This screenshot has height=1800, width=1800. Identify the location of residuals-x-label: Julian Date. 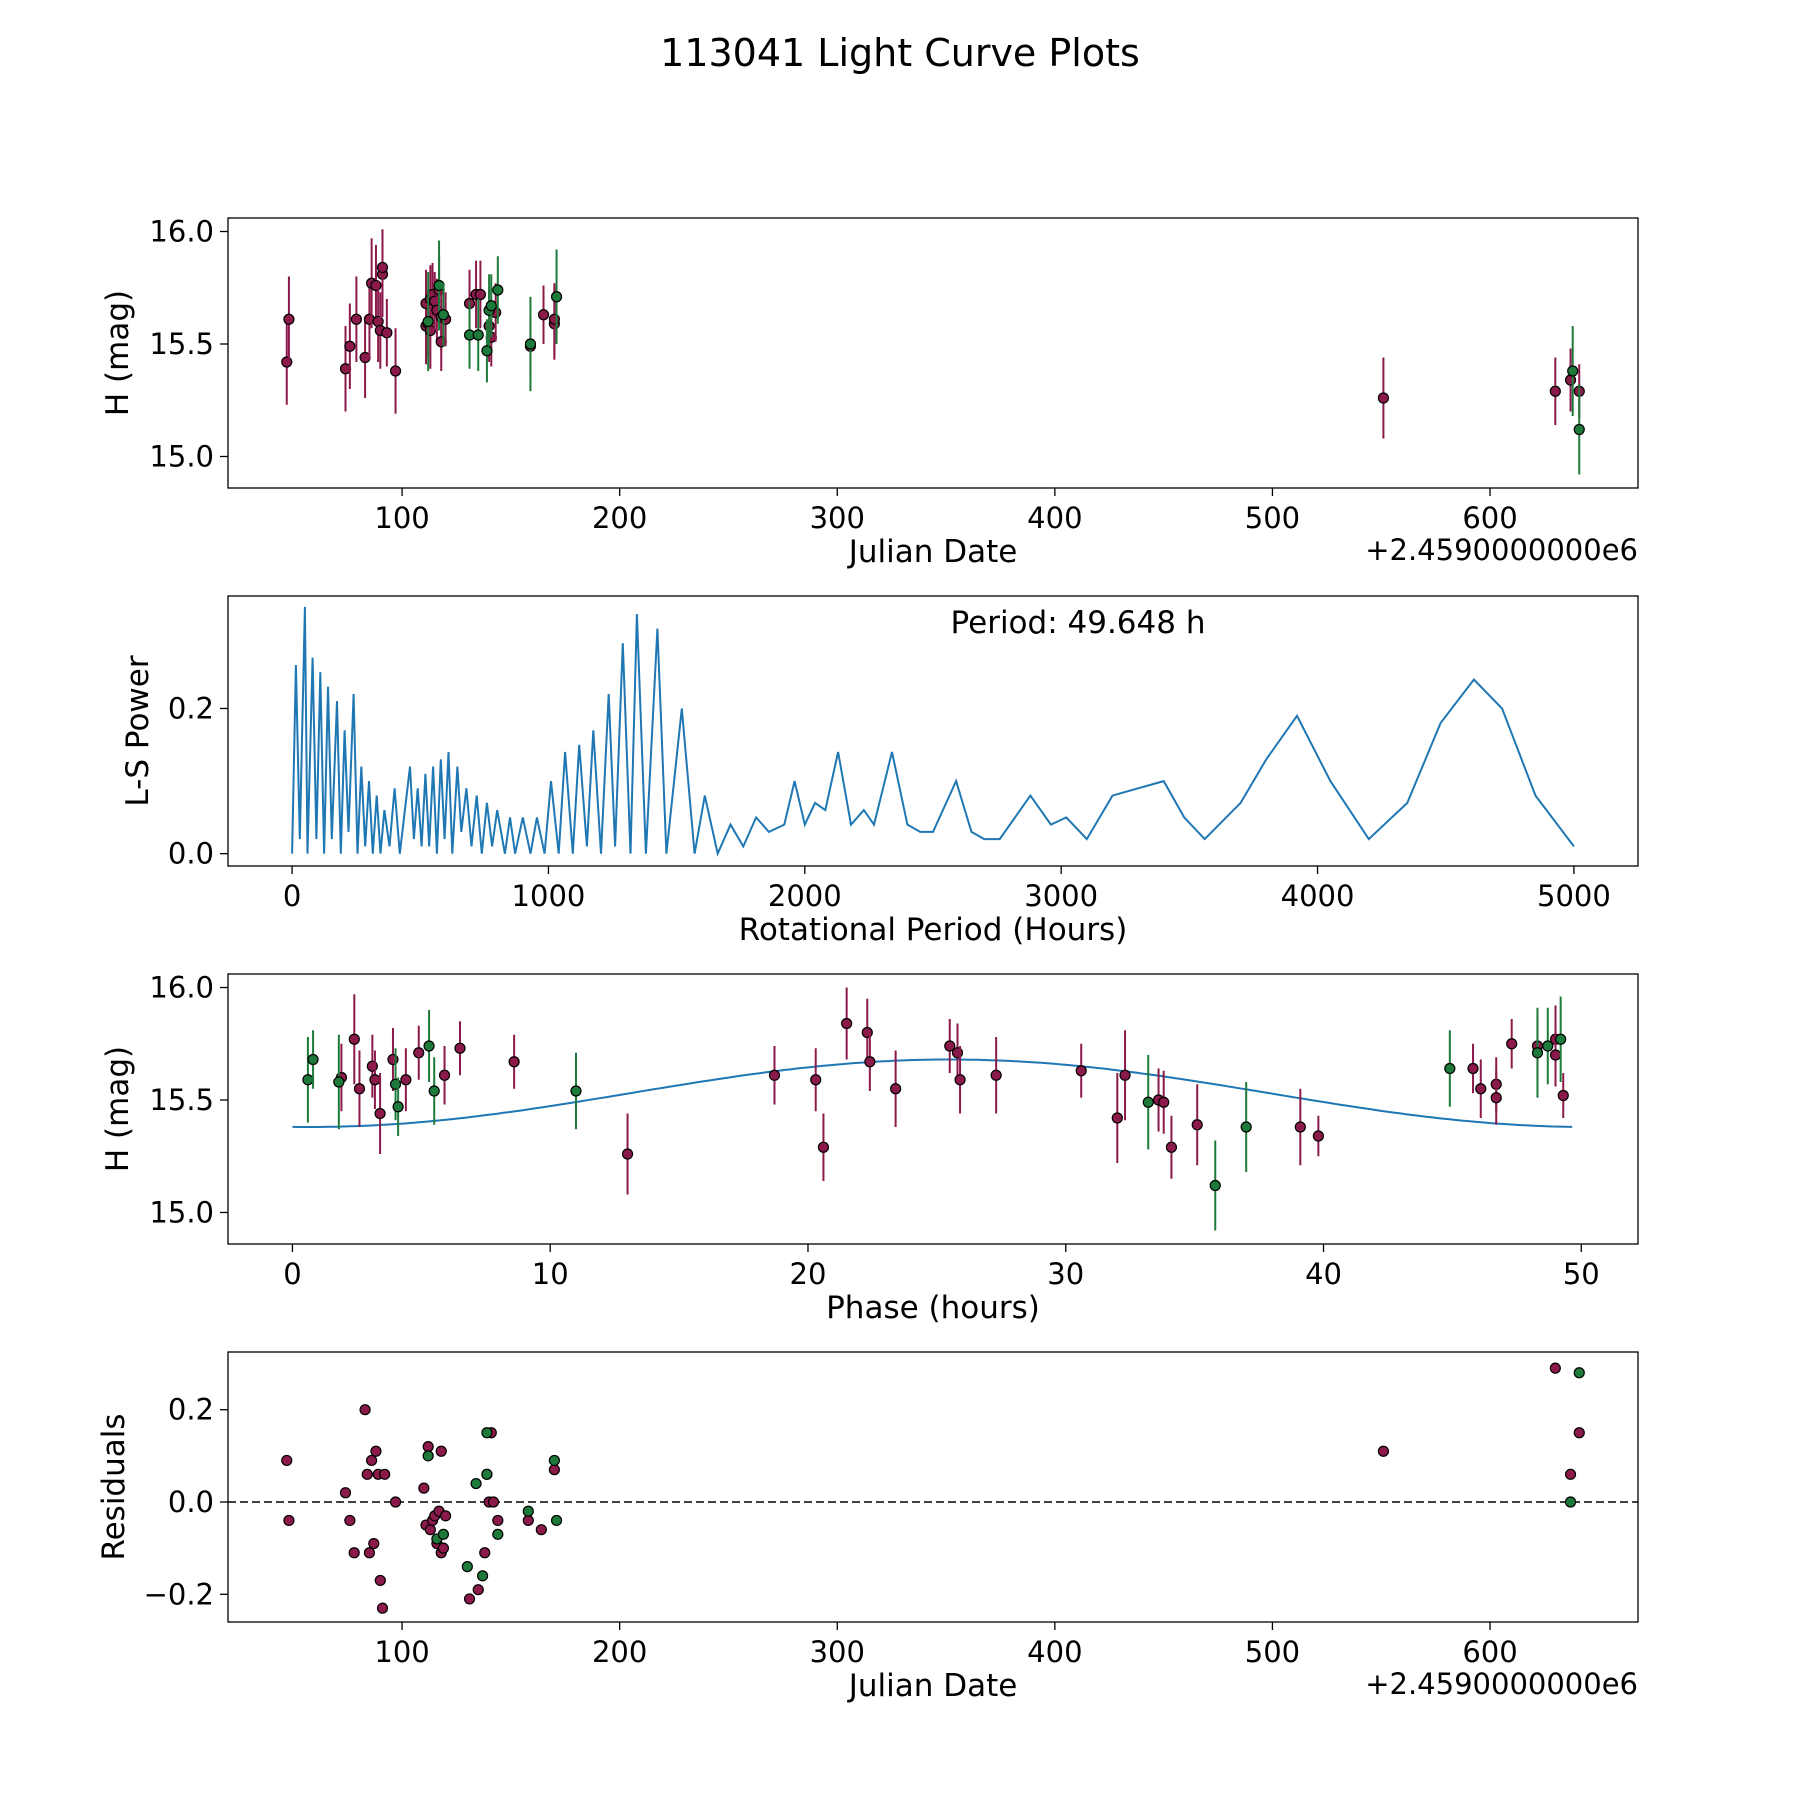
(932, 1686).